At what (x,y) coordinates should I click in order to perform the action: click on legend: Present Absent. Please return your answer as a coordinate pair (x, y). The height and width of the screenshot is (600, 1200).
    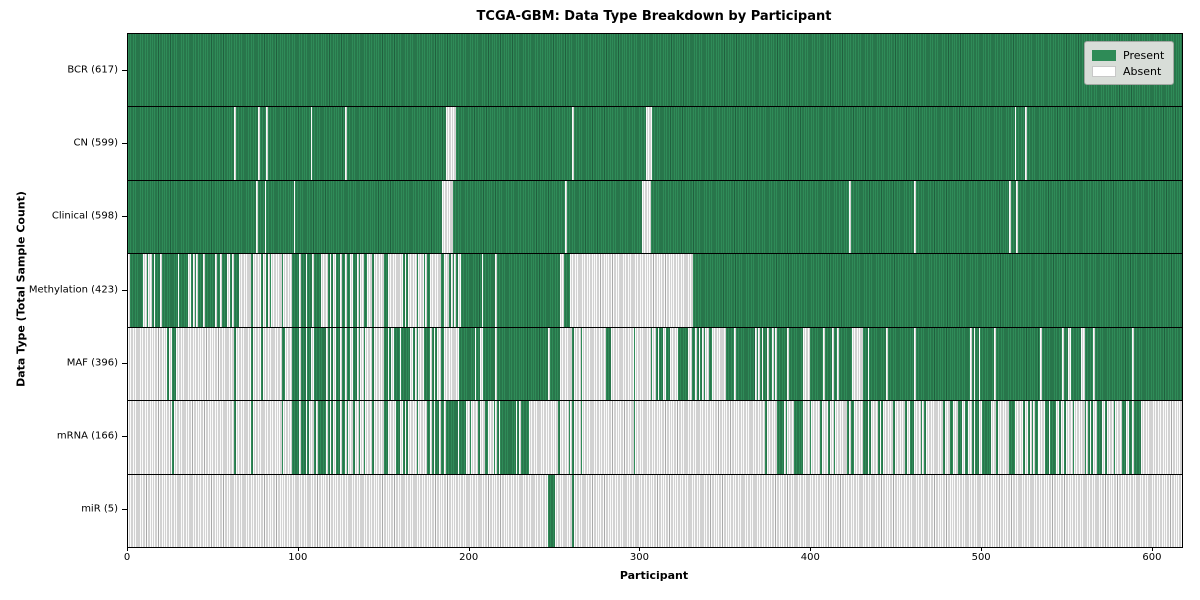
    Looking at the image, I should click on (1129, 63).